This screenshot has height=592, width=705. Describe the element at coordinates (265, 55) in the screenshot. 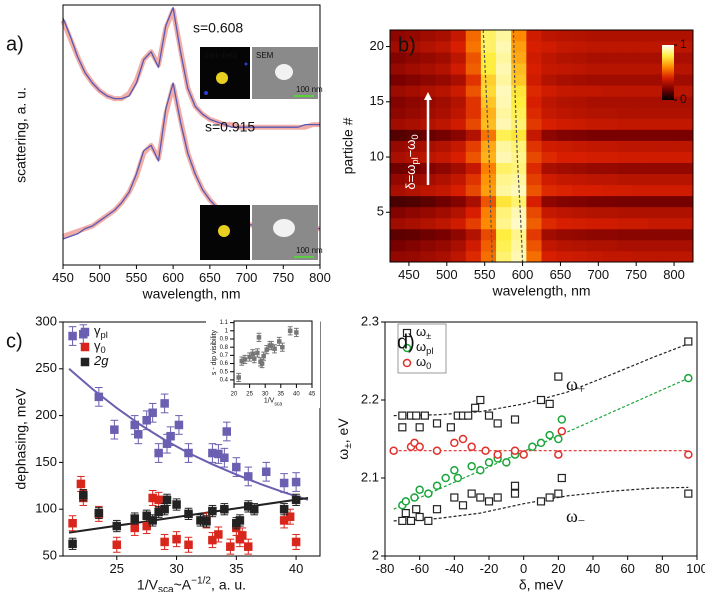

I see `annotation: SEM` at that location.